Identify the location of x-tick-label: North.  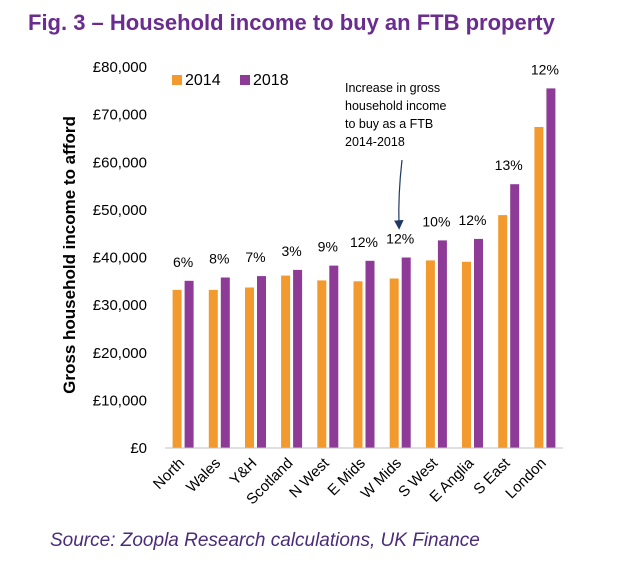
(169, 474).